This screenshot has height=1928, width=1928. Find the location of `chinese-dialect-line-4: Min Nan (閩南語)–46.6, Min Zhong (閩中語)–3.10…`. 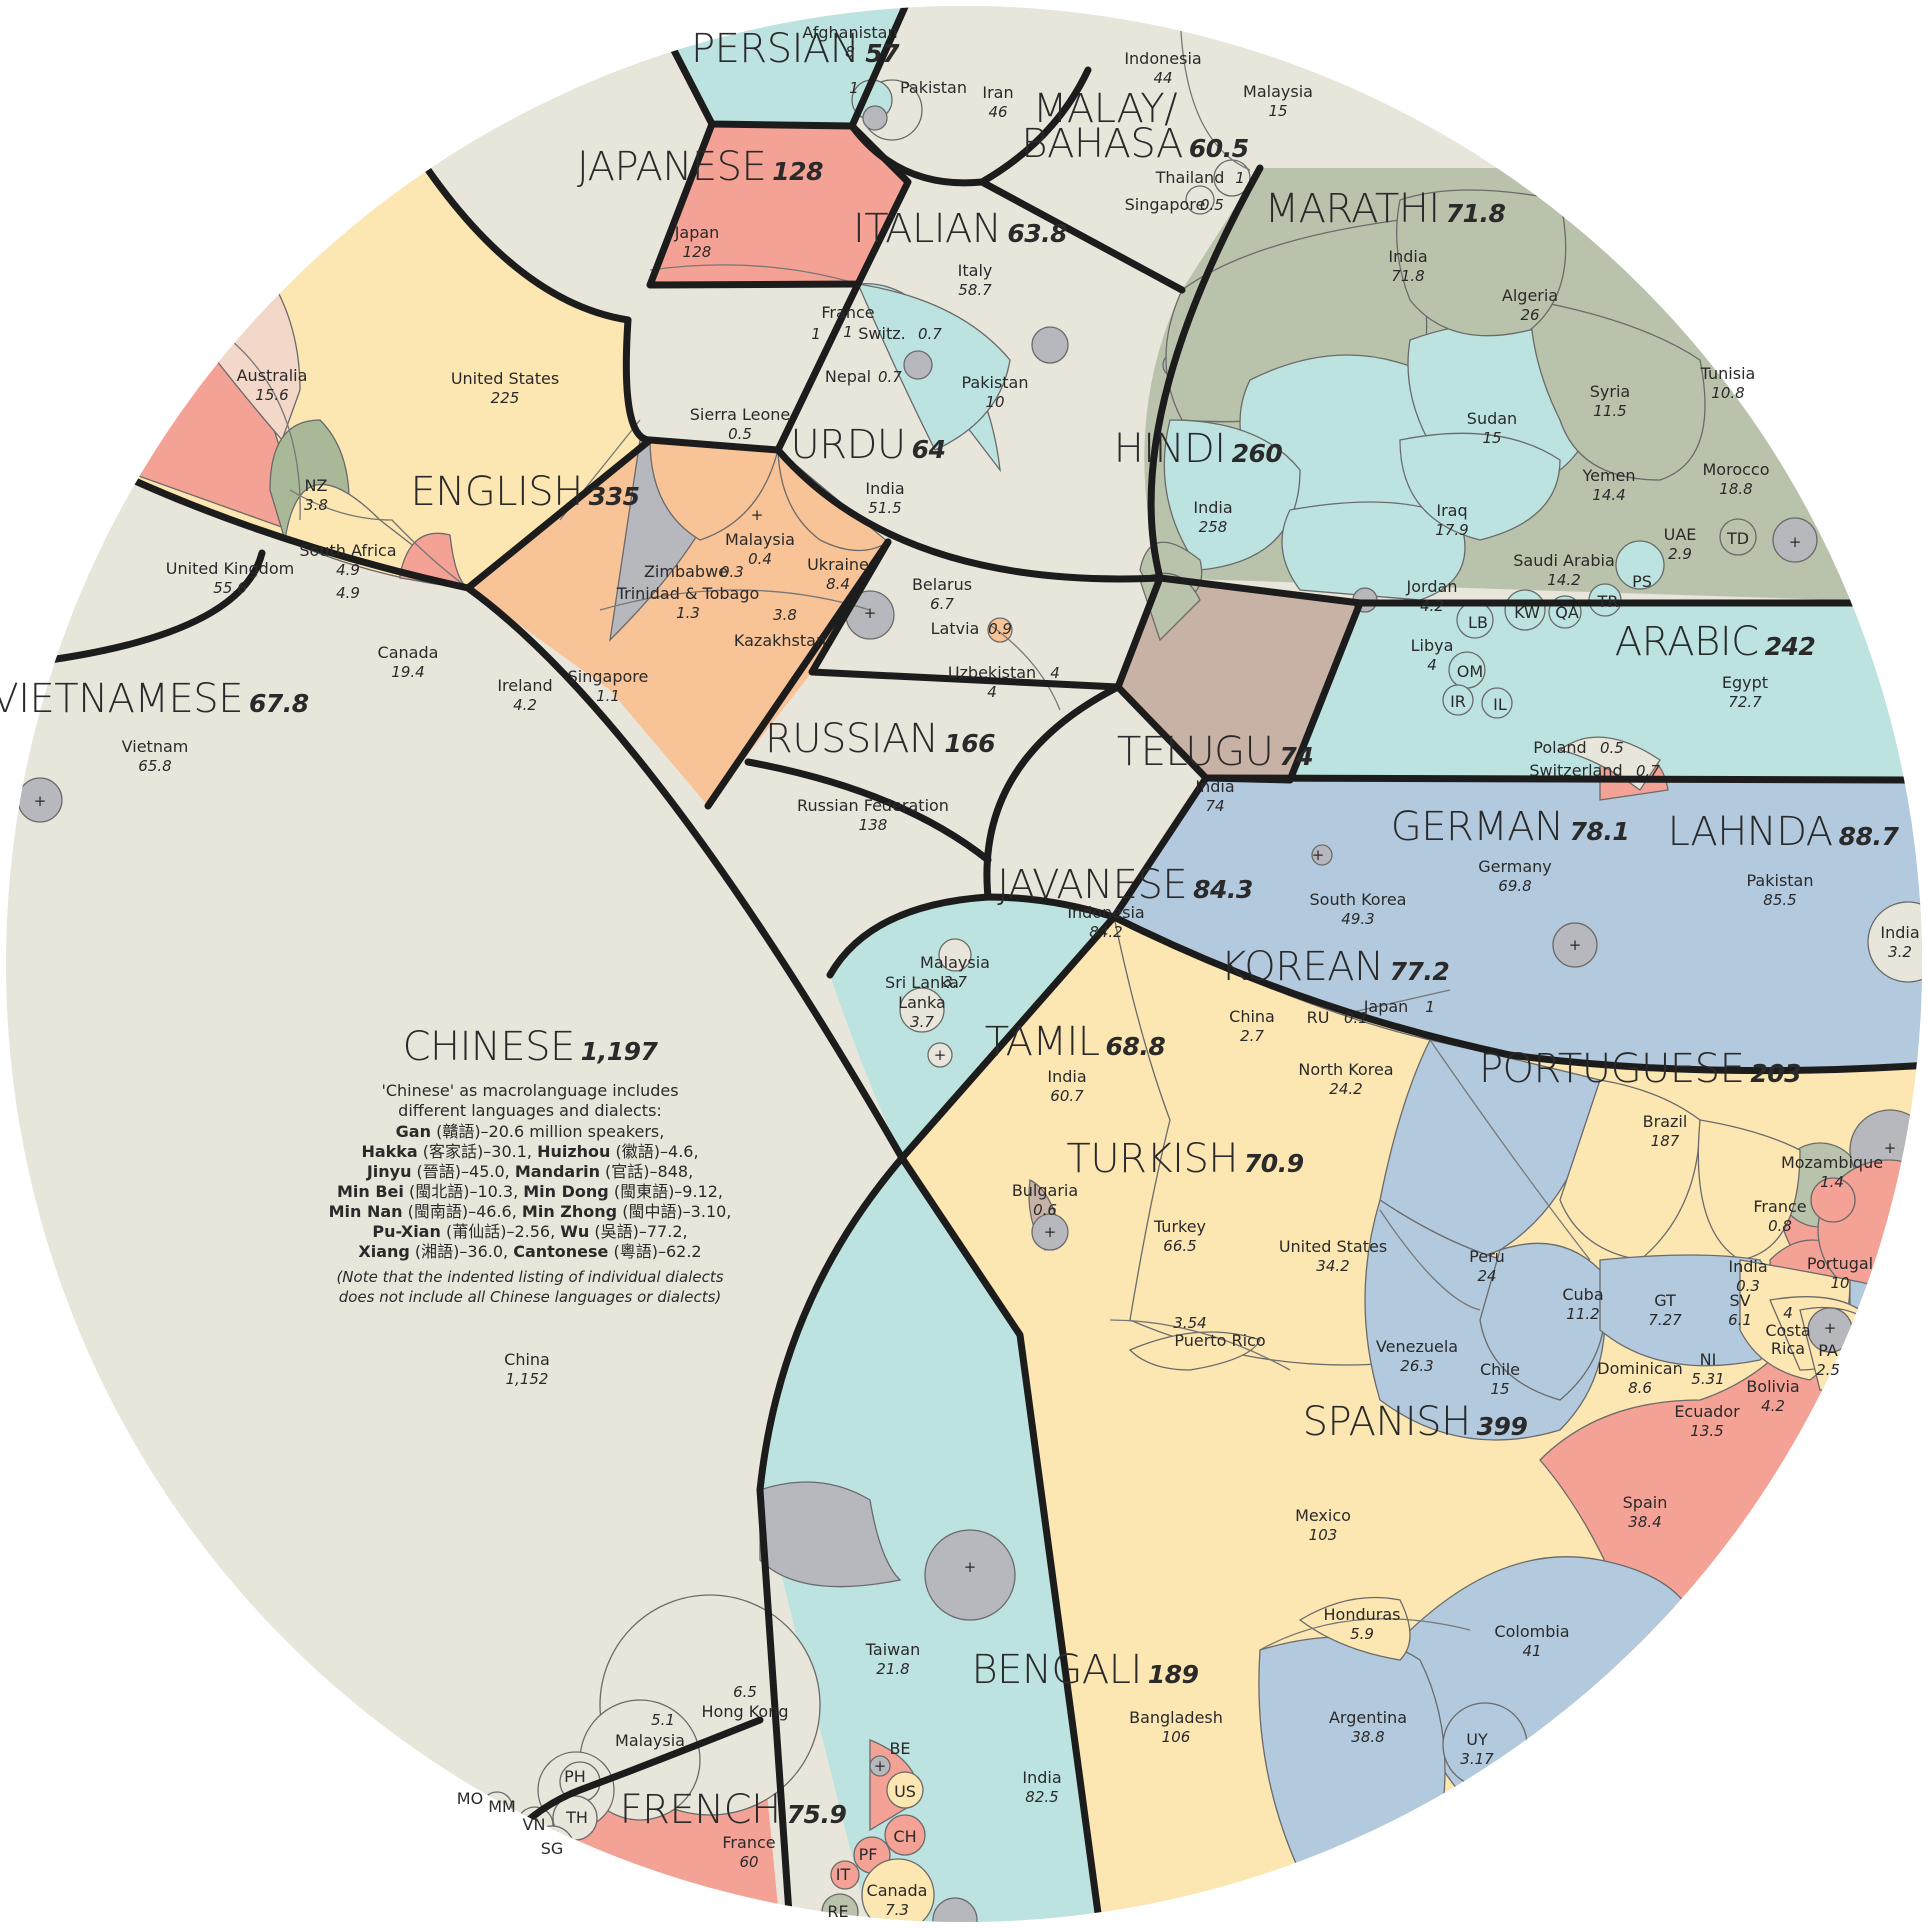

chinese-dialect-line-4: Min Nan (閩南語)–46.6, Min Zhong (閩中語)–3.10… is located at coordinates (530, 1211).